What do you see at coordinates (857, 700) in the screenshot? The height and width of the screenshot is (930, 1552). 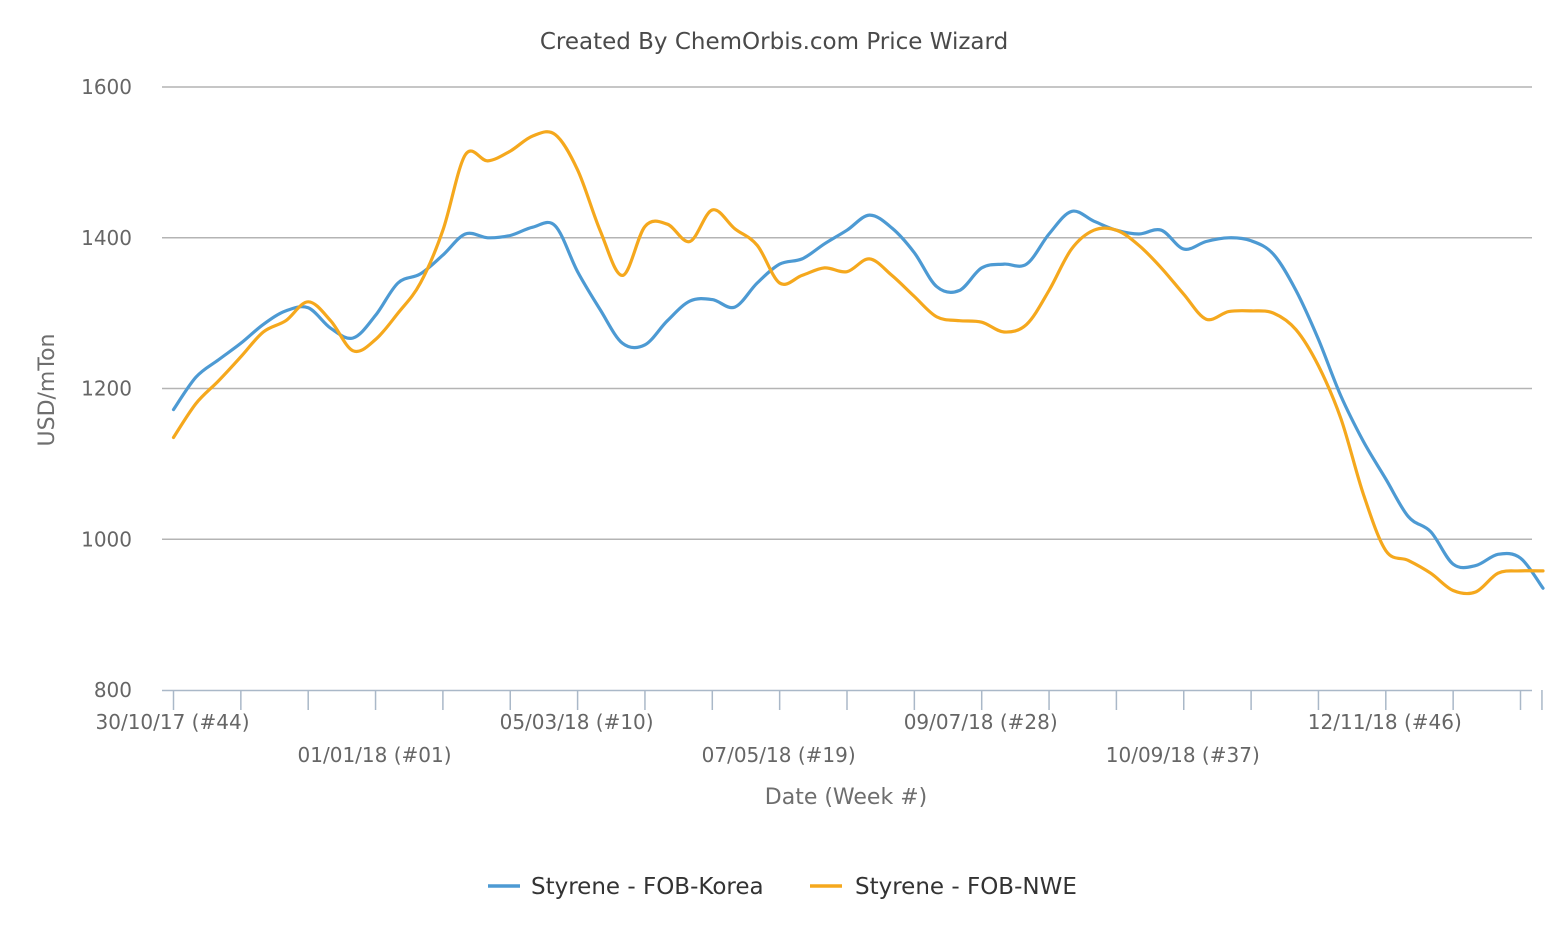 I see `x-axis` at bounding box center [857, 700].